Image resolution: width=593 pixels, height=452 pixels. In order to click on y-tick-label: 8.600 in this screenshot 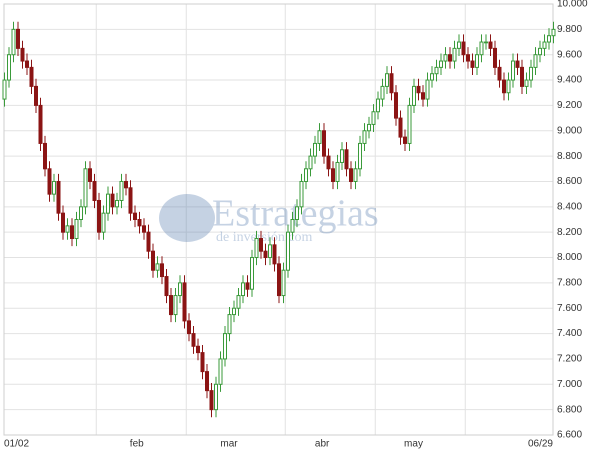, I will do `click(569, 181)`.